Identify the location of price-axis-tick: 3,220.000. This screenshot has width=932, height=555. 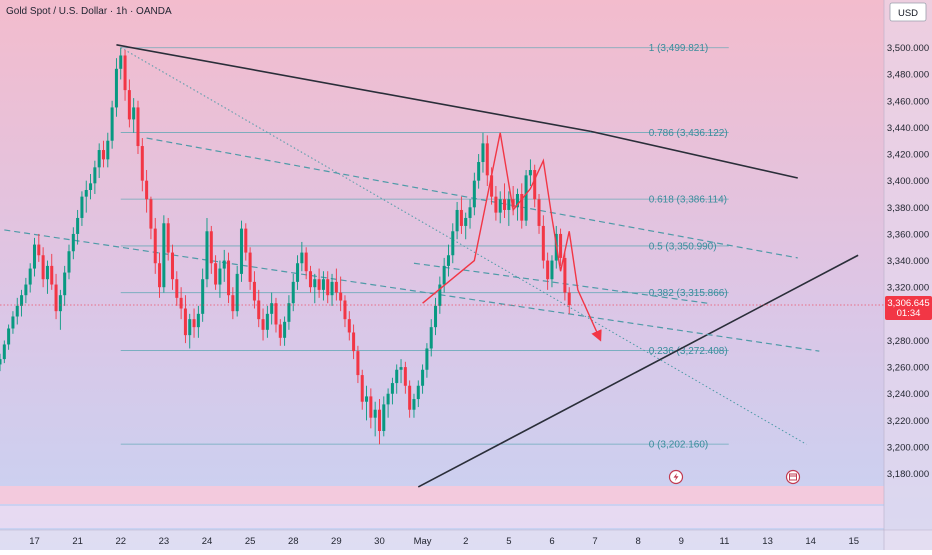
(908, 421).